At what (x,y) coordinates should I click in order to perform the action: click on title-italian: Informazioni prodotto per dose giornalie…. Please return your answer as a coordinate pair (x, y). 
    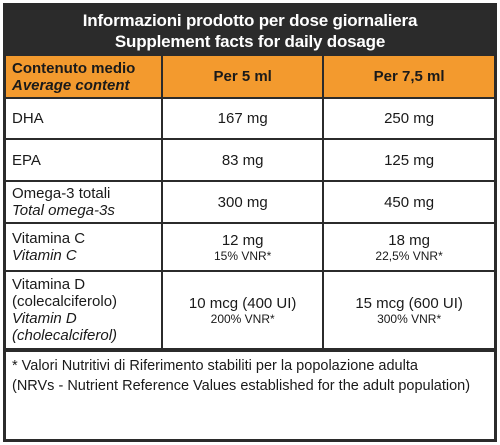
    Looking at the image, I should click on (250, 20).